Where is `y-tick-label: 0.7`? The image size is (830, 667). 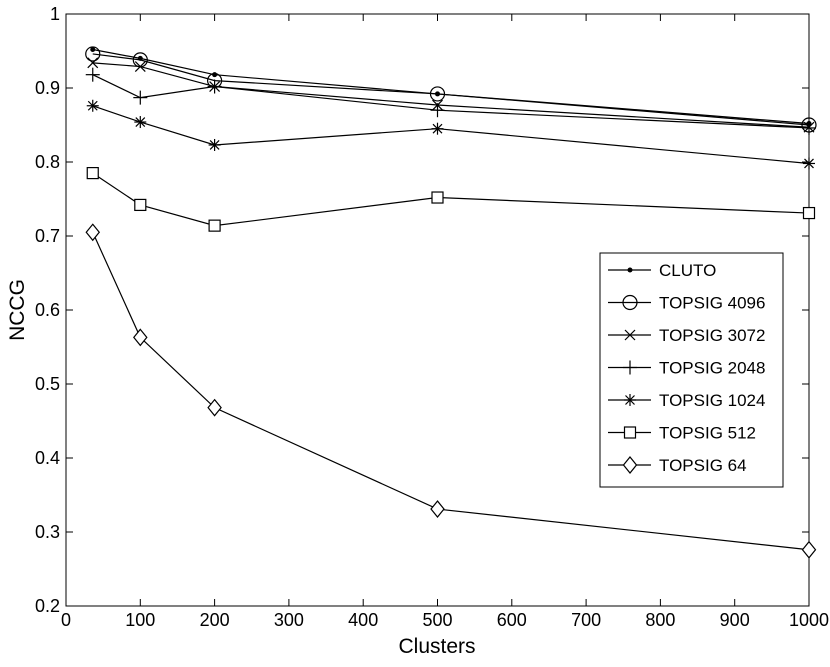
y-tick-label: 0.7 is located at coordinates (47, 236).